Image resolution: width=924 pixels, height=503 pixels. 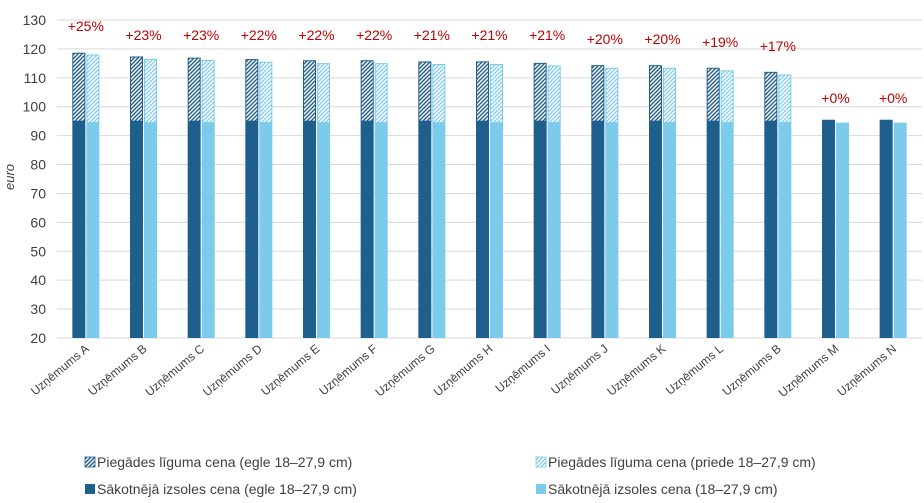 What do you see at coordinates (866, 370) in the screenshot?
I see `x-category-label: Uzņēmums N` at bounding box center [866, 370].